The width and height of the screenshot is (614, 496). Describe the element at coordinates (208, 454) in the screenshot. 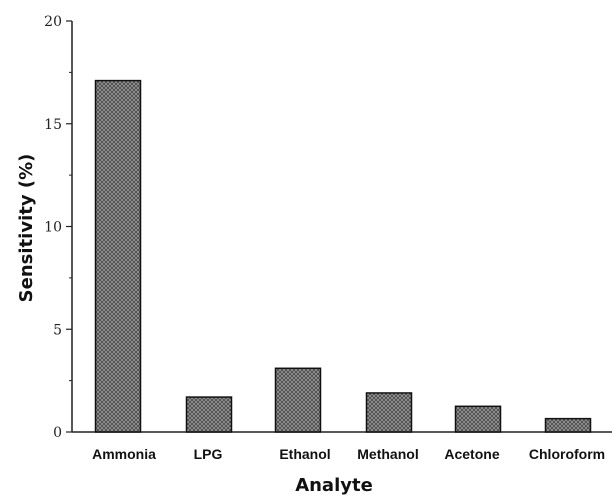

I see `x-category-label: LPG` at that location.